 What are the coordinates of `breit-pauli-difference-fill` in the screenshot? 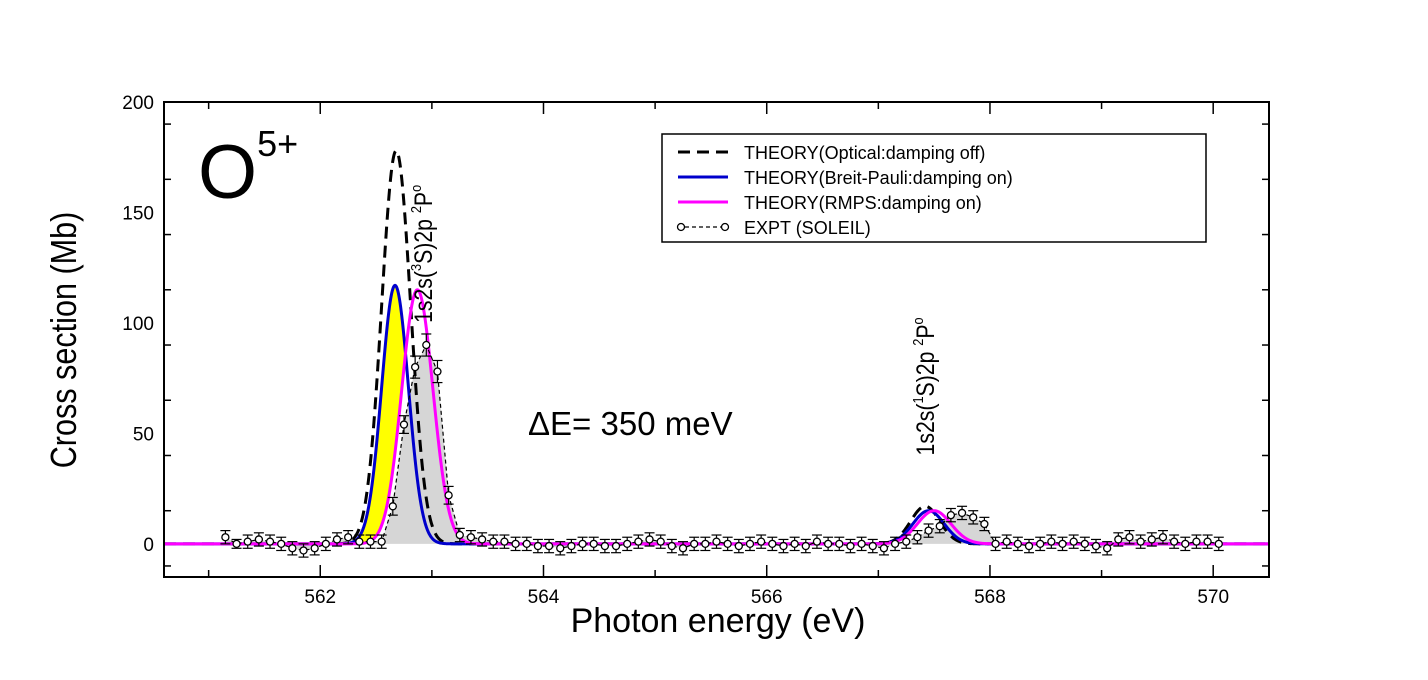 It's located at (378, 414).